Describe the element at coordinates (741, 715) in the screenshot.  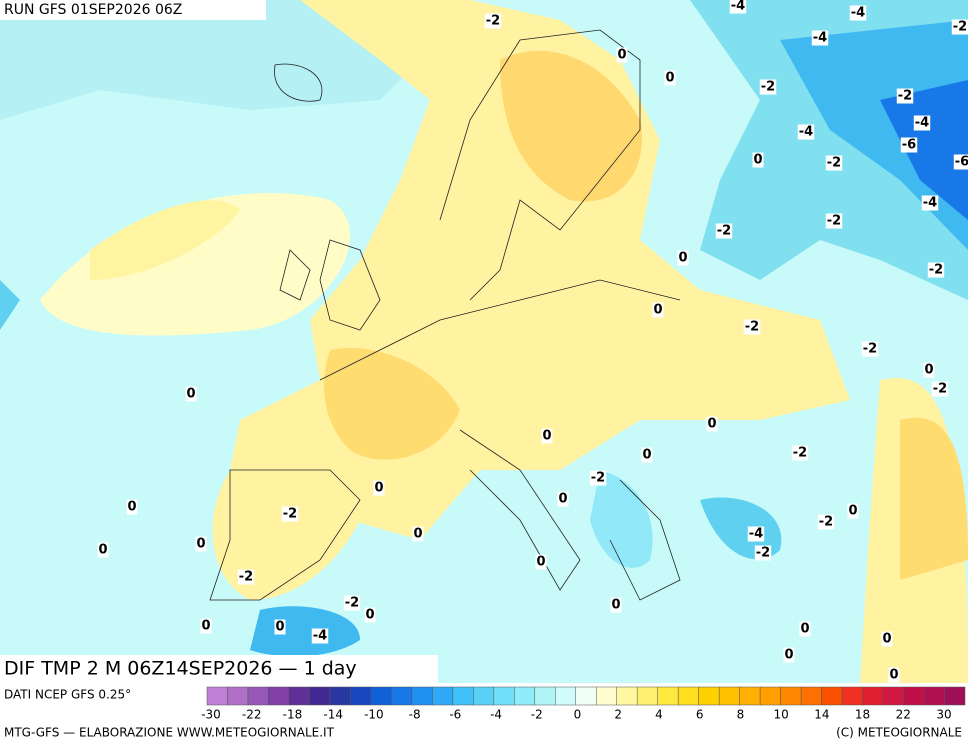
I see `colorbar-tick-label: 8` at that location.